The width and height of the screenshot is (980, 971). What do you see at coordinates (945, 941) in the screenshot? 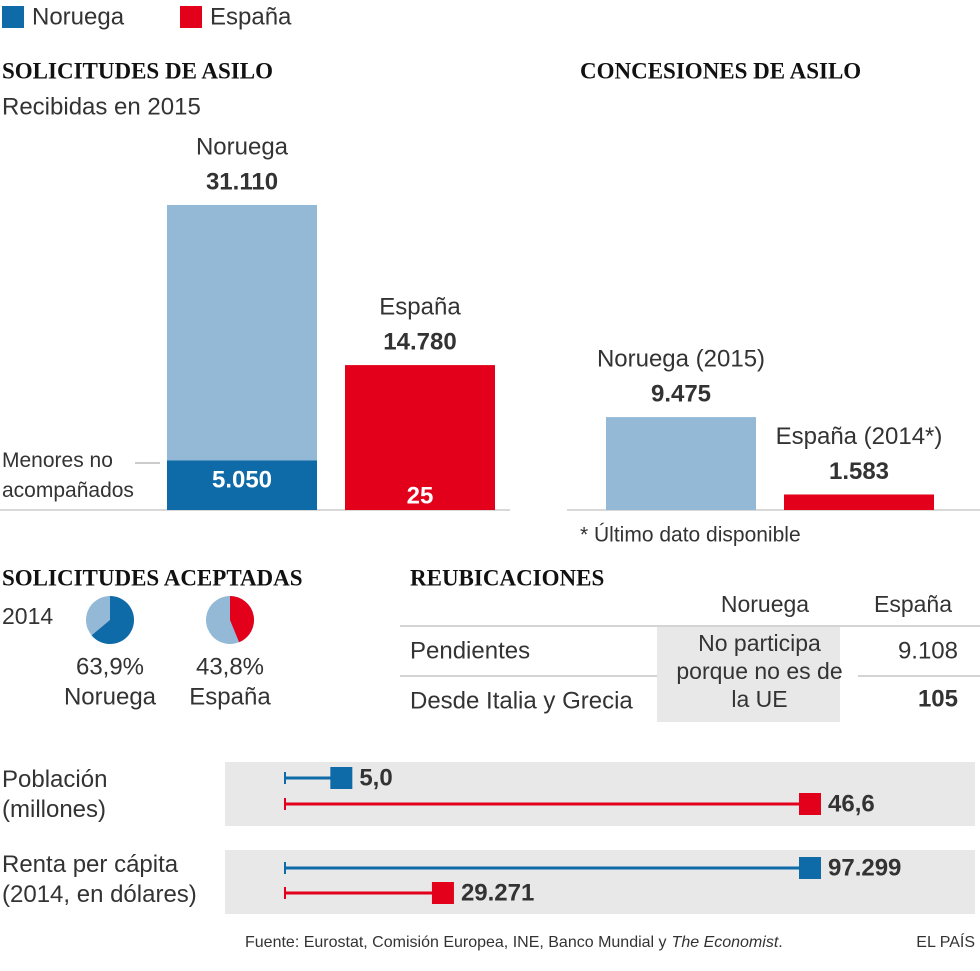
I see `credit: EL PAÍS` at bounding box center [945, 941].